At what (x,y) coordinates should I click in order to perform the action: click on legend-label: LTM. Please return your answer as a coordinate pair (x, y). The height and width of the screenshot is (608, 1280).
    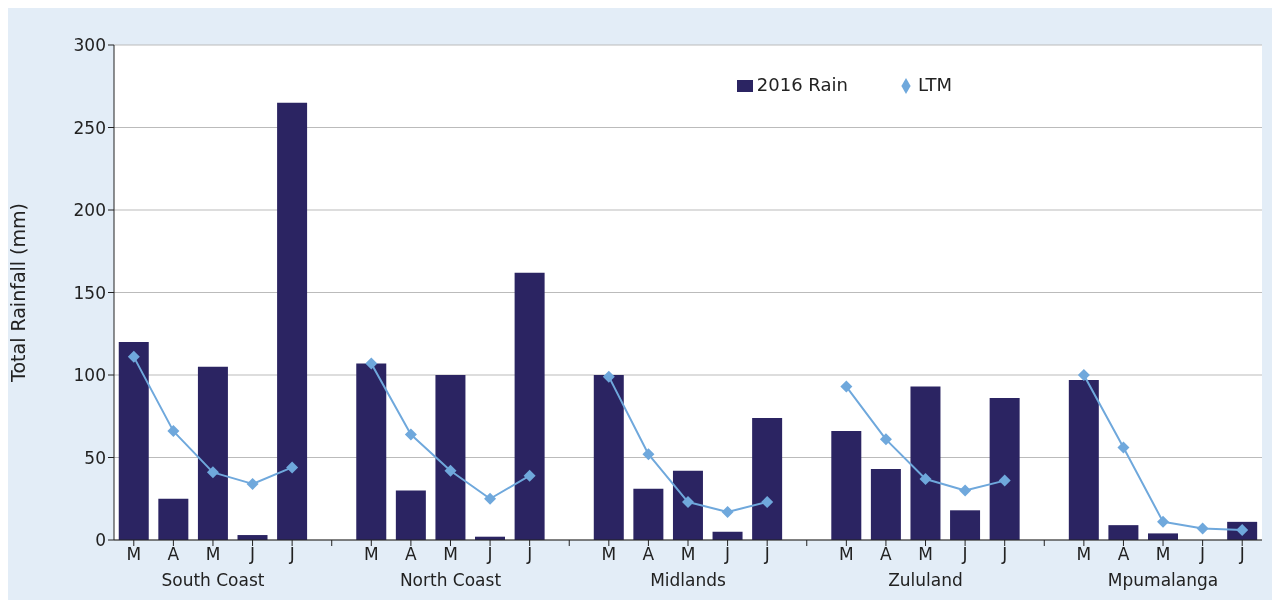
    Looking at the image, I should click on (934, 84).